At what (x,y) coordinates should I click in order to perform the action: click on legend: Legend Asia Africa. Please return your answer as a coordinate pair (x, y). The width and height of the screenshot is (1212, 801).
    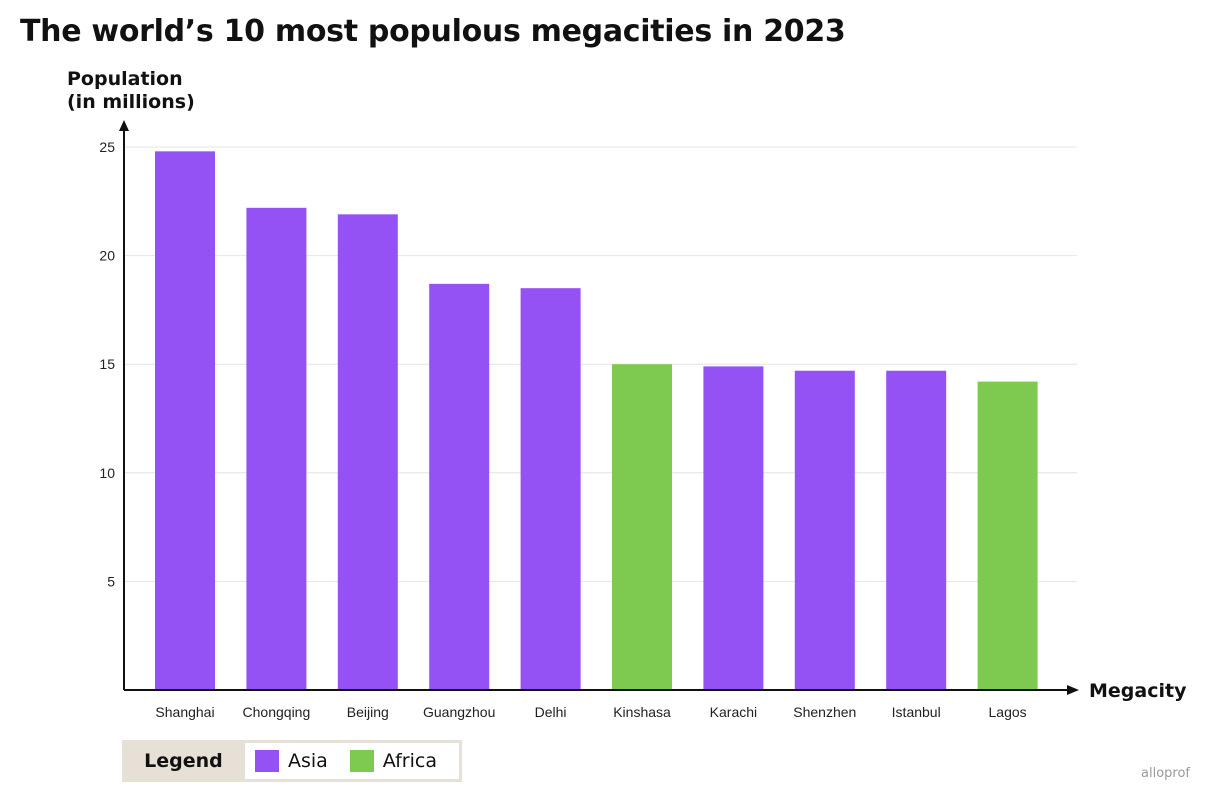
    Looking at the image, I should click on (292, 761).